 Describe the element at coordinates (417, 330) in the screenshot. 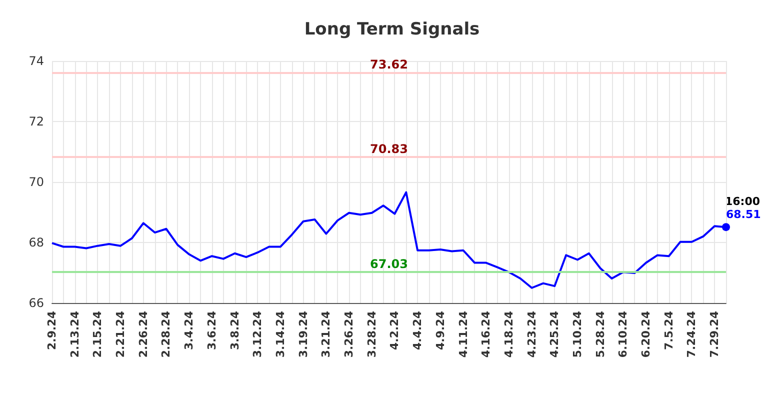

I see `x-tick-label: 4.4.24` at that location.